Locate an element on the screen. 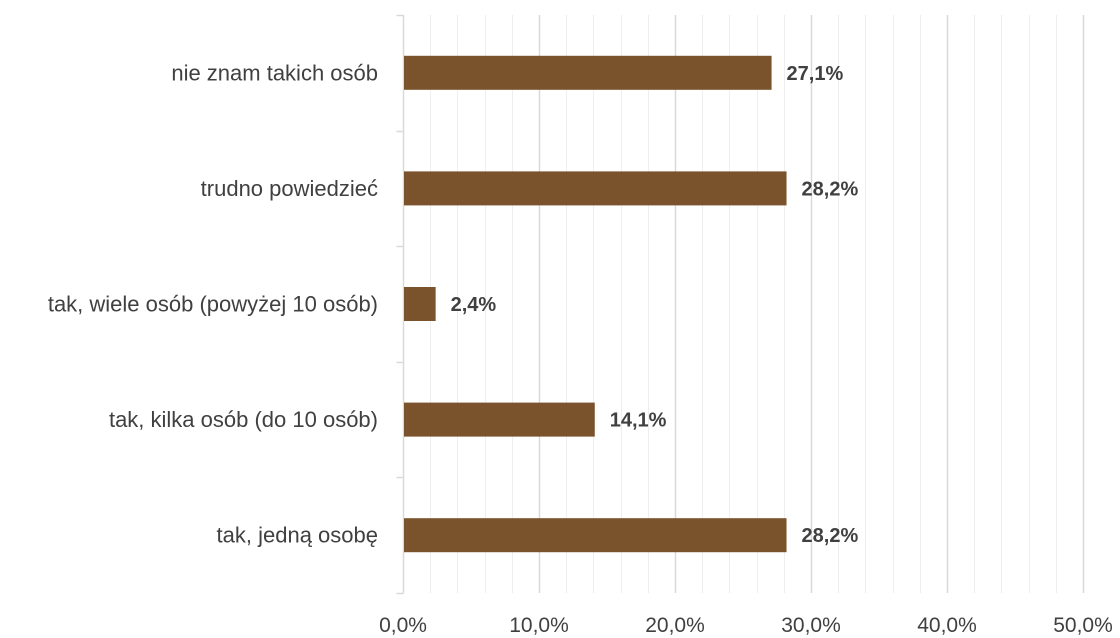 The width and height of the screenshot is (1120, 638). data-label: 14,1% is located at coordinates (638, 421).